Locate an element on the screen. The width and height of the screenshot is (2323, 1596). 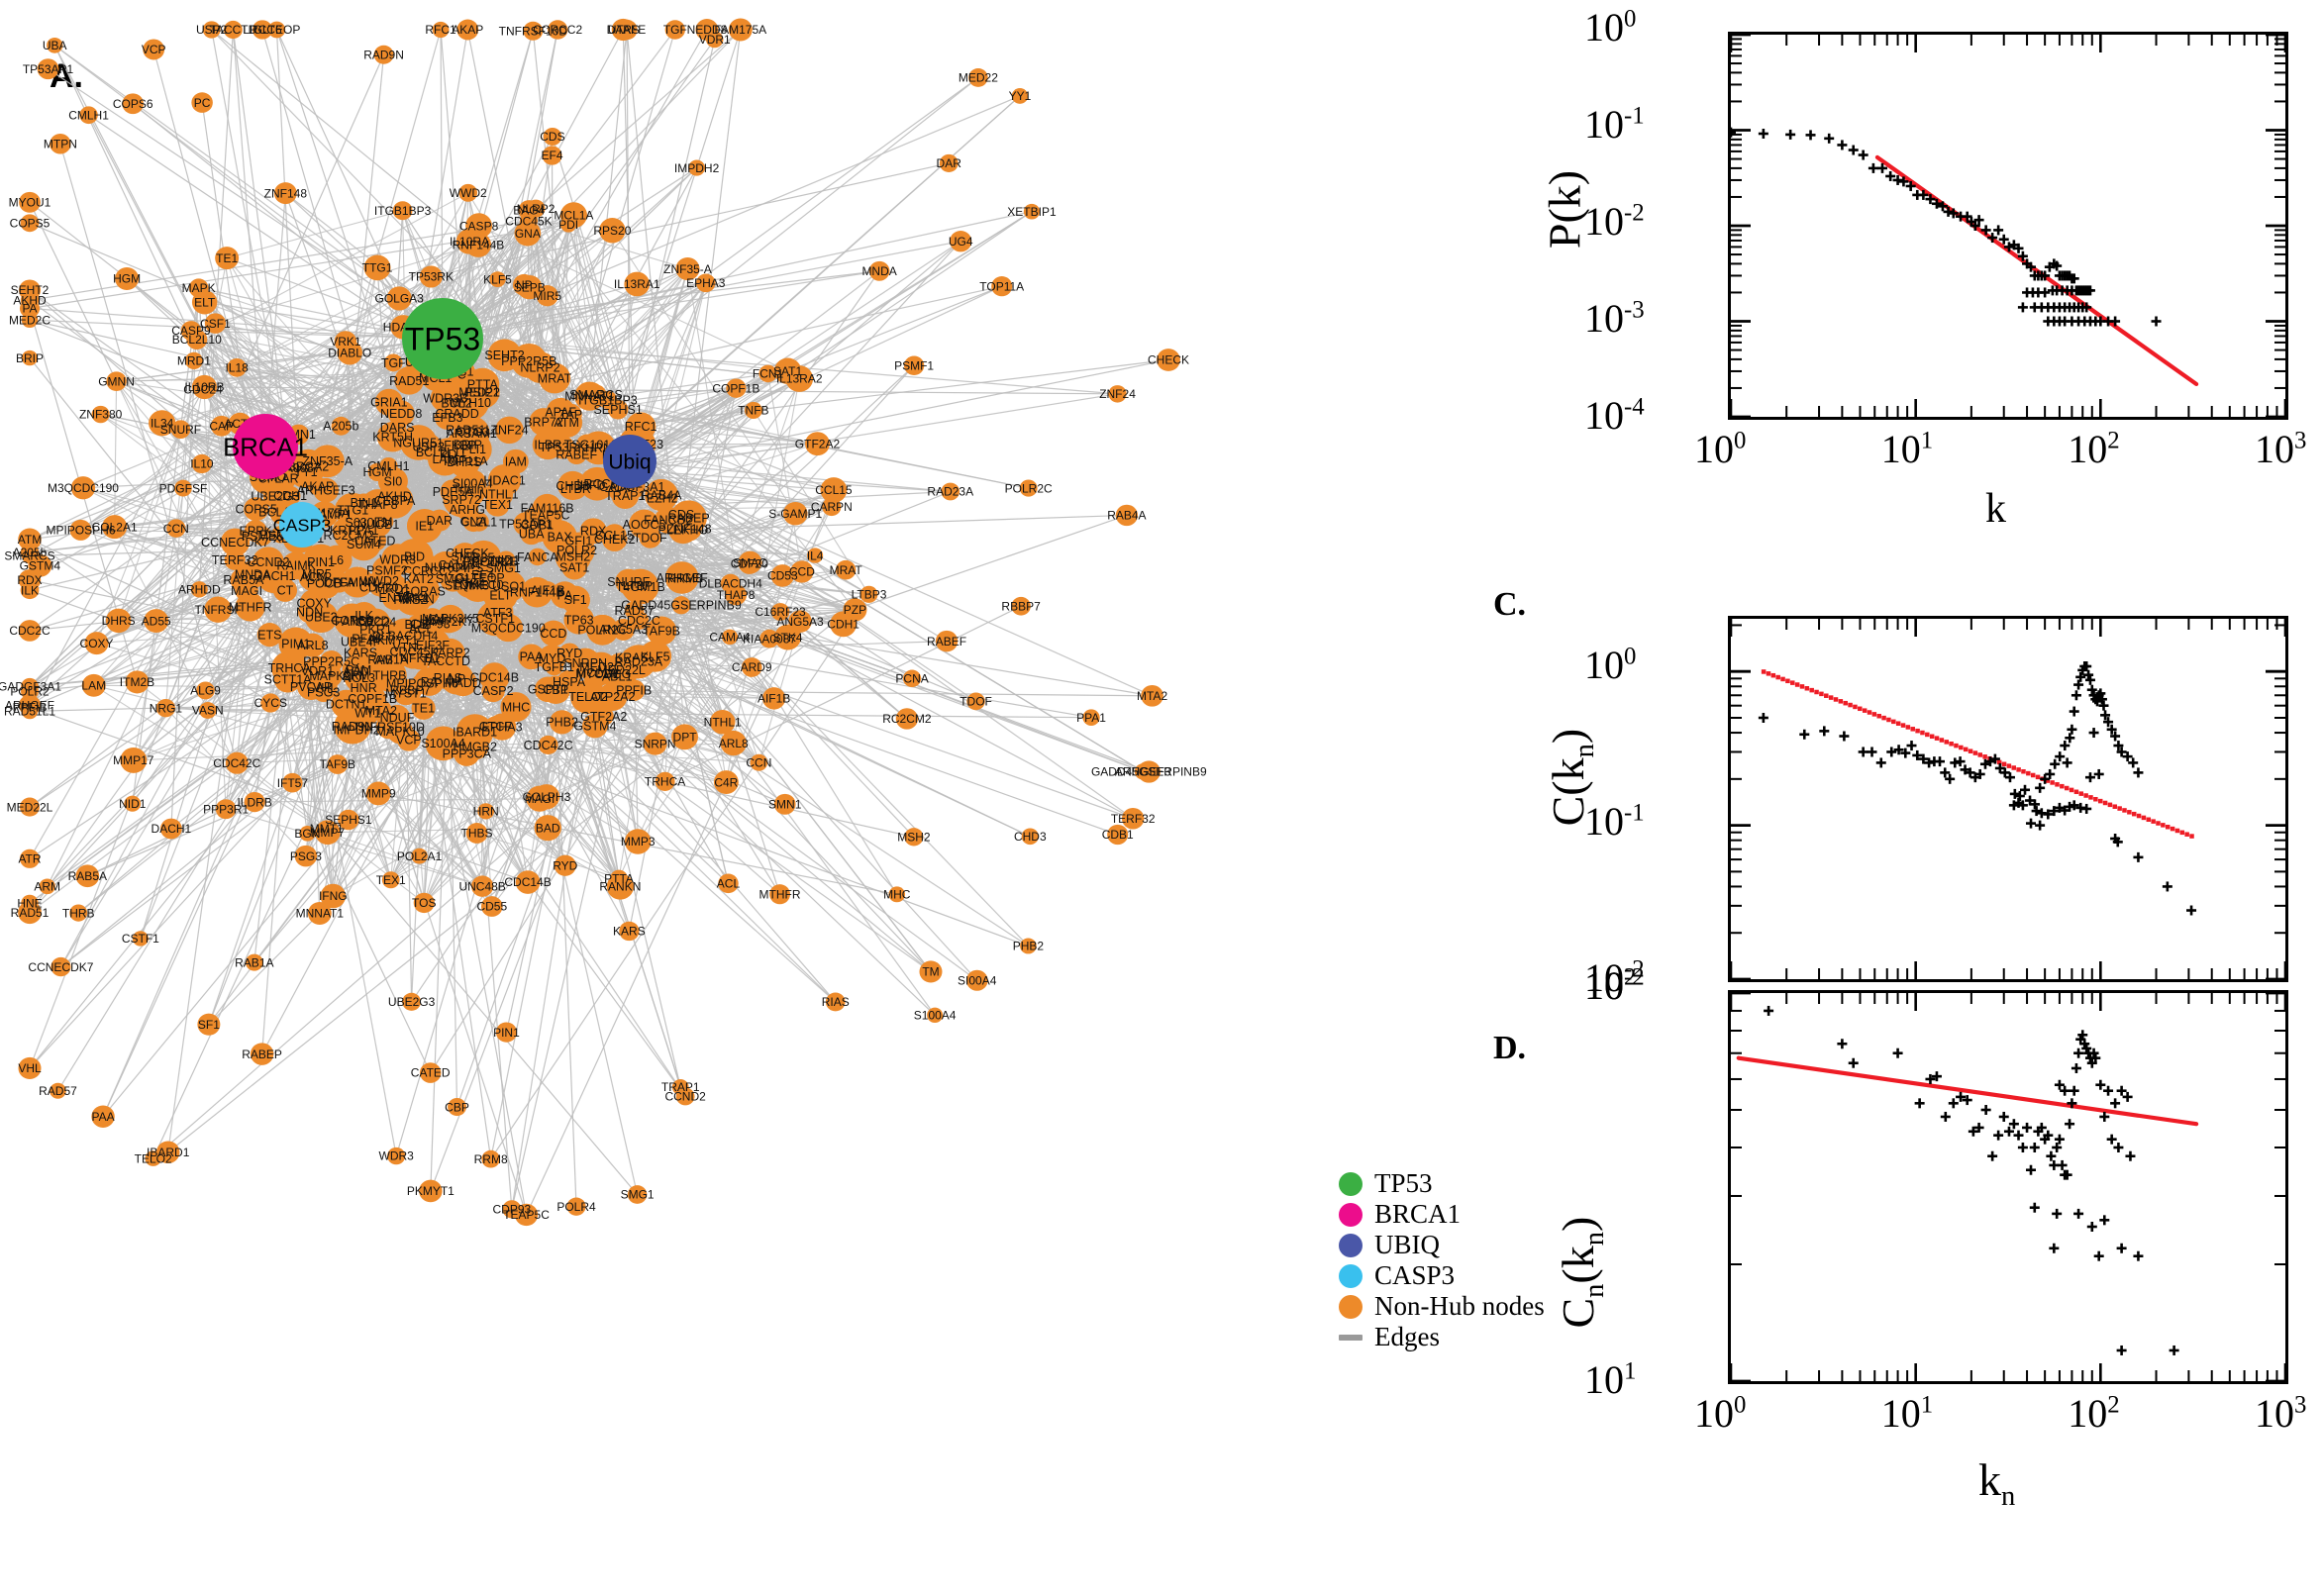
legend-item-non-hub-nodes: Non-Hub nodes is located at coordinates (1442, 1306).